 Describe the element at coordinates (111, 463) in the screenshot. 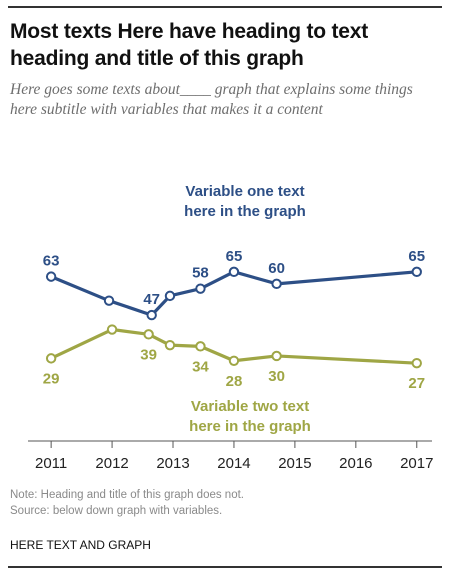

I see `x-tick-label: 2012` at that location.